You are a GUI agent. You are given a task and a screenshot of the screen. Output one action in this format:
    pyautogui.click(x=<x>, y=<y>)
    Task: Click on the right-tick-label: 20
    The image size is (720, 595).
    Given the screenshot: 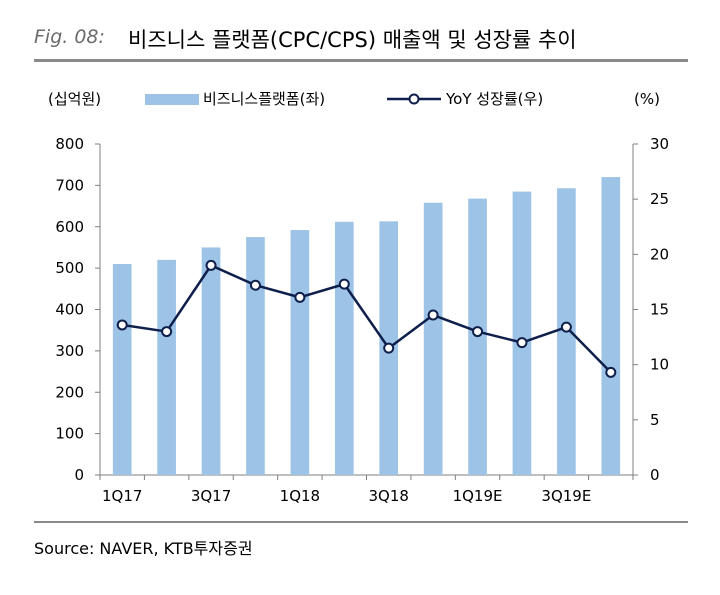 What is the action you would take?
    pyautogui.click(x=659, y=254)
    